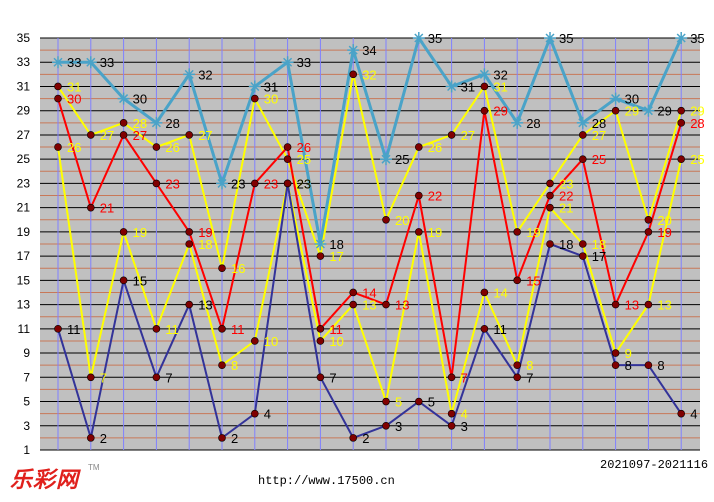 The image size is (714, 502). What do you see at coordinates (24, 305) in the screenshot?
I see `y-tick-label: 13` at bounding box center [24, 305].